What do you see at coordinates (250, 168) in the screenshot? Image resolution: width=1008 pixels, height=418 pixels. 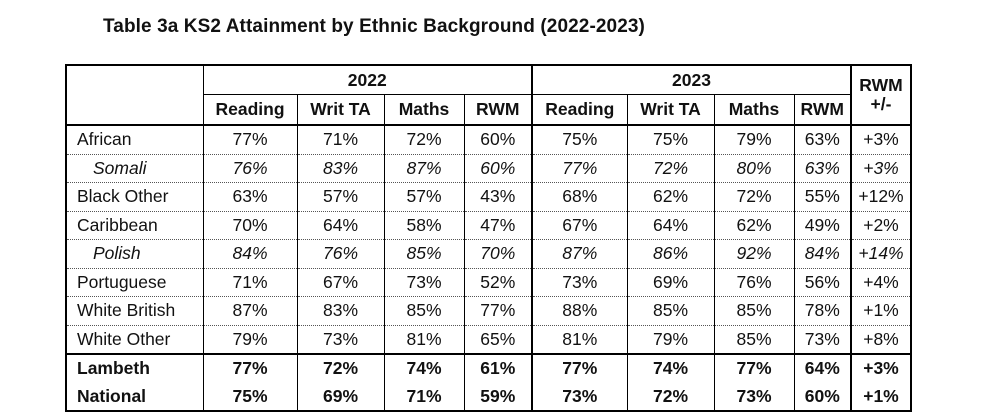 I see `cell-y2022-reading: 76%` at bounding box center [250, 168].